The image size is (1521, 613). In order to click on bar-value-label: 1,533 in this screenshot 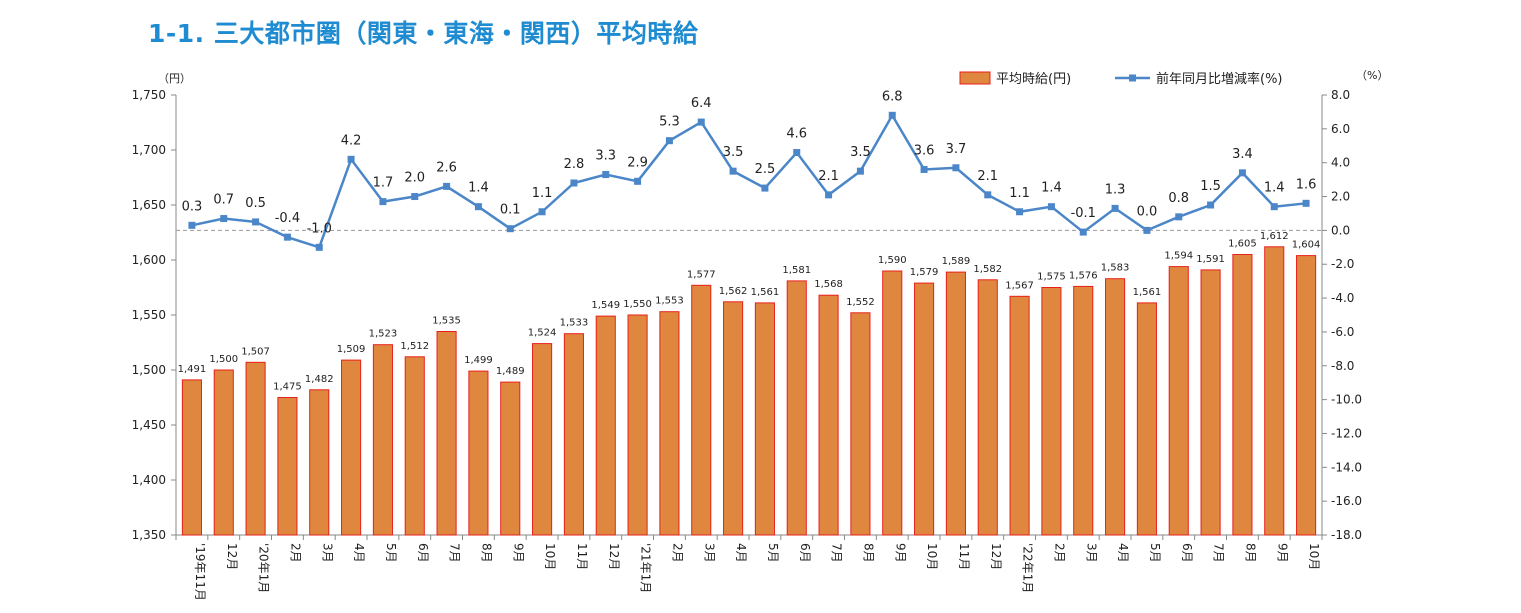, I will do `click(574, 323)`.